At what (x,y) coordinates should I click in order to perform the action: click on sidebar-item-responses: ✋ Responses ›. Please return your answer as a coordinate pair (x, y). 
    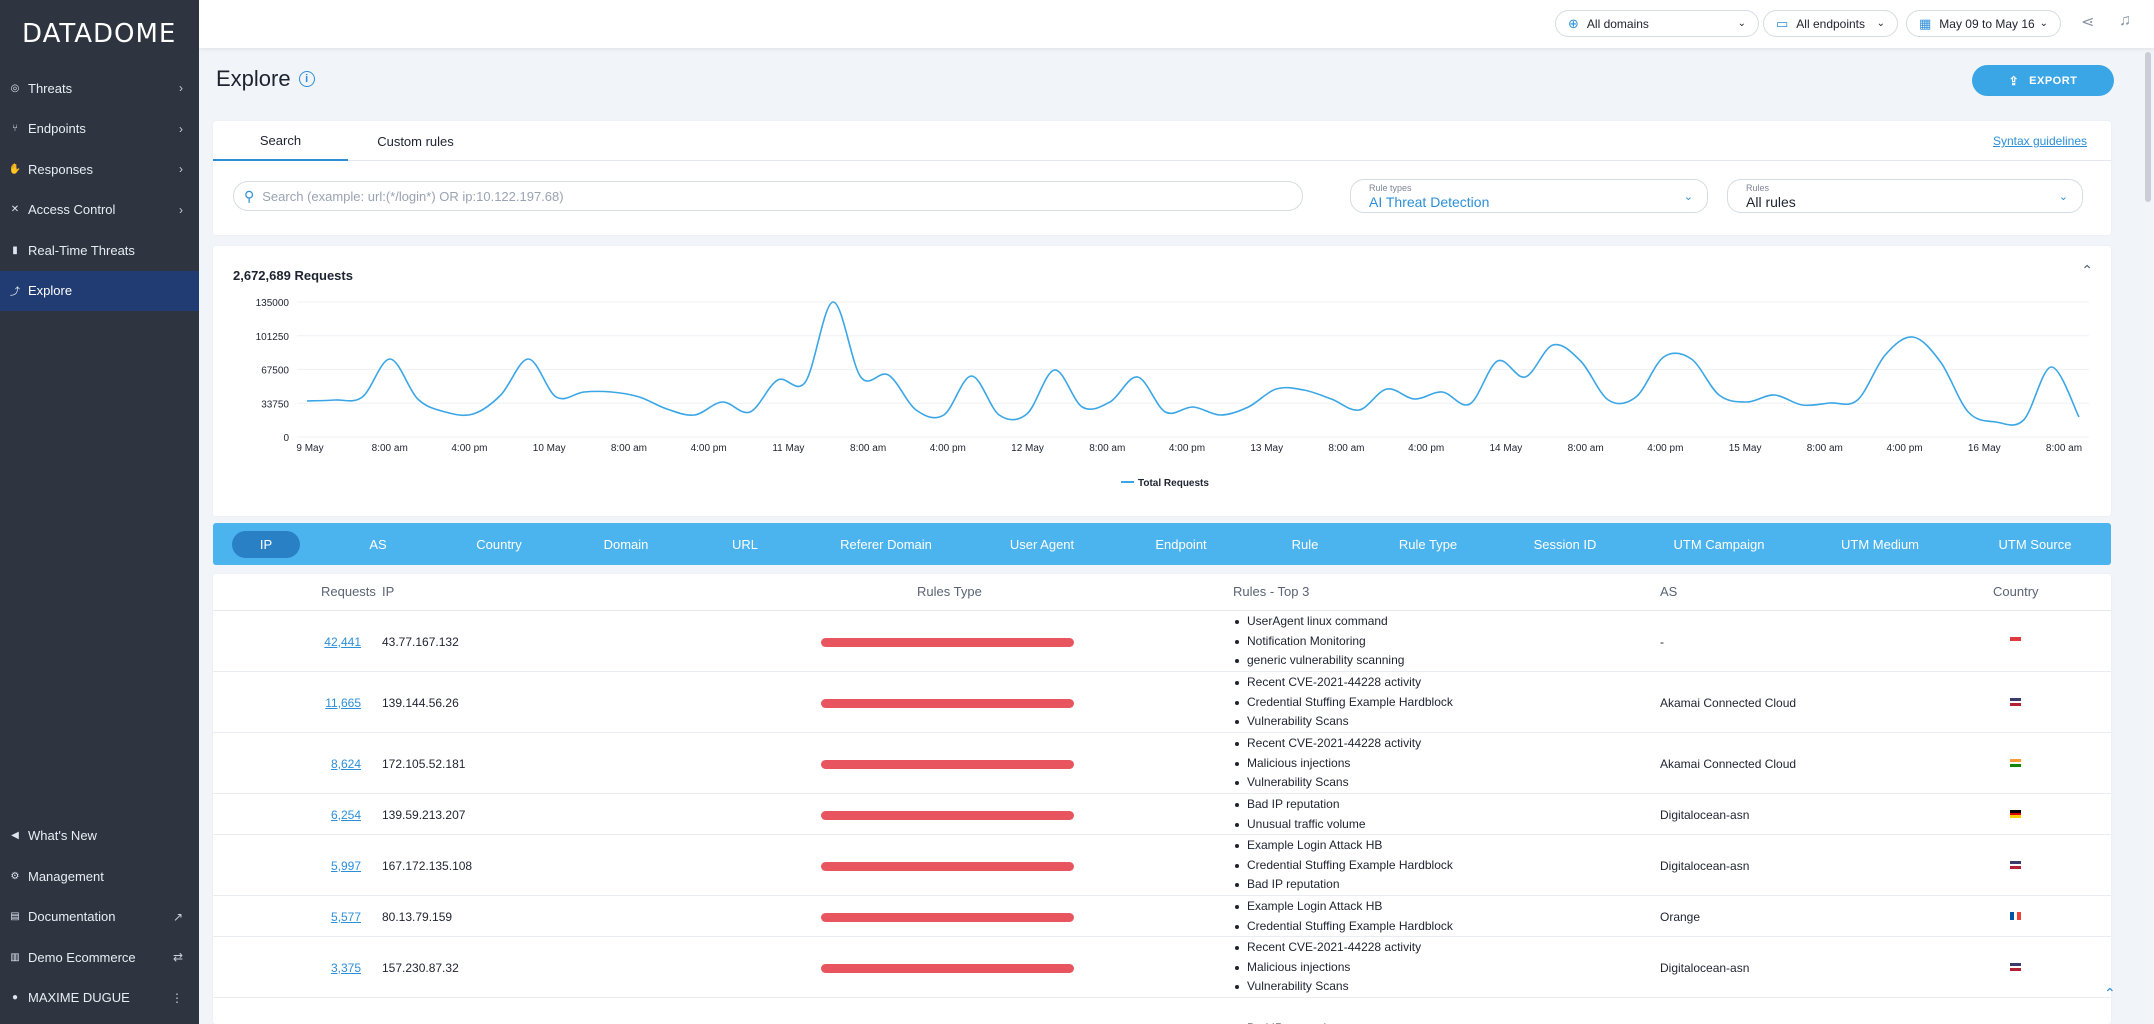
    Looking at the image, I should click on (99, 169).